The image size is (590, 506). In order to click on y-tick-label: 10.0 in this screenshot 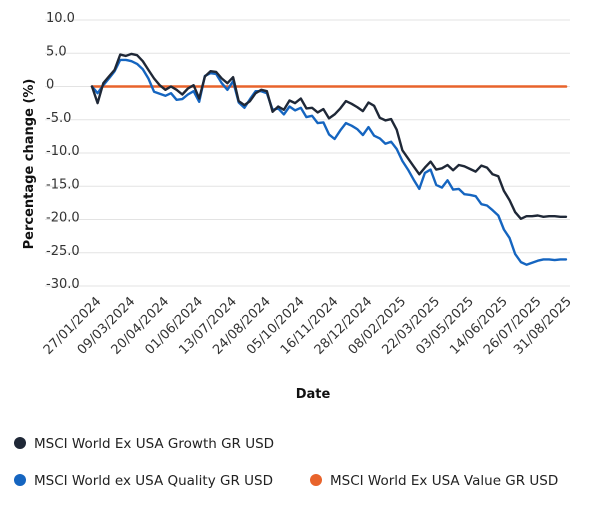, I will do `click(60, 18)`.